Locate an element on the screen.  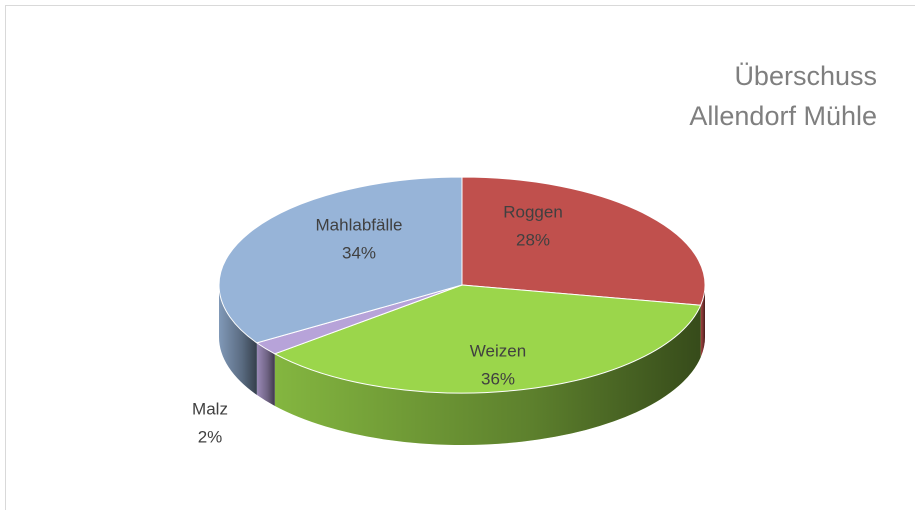
slice-value: 28% is located at coordinates (533, 239).